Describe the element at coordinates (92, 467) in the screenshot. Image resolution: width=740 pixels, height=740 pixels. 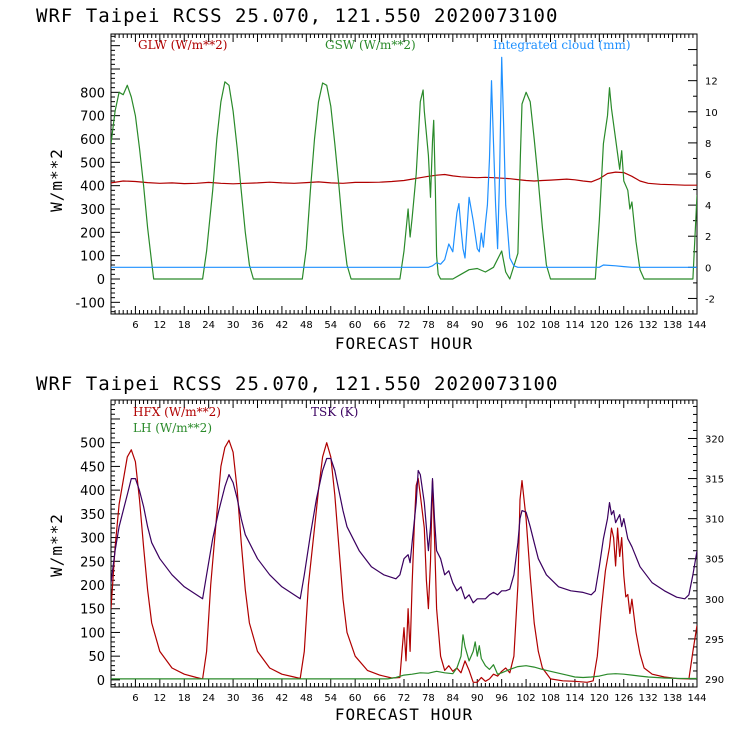
I see `y-tick-label: 450` at that location.